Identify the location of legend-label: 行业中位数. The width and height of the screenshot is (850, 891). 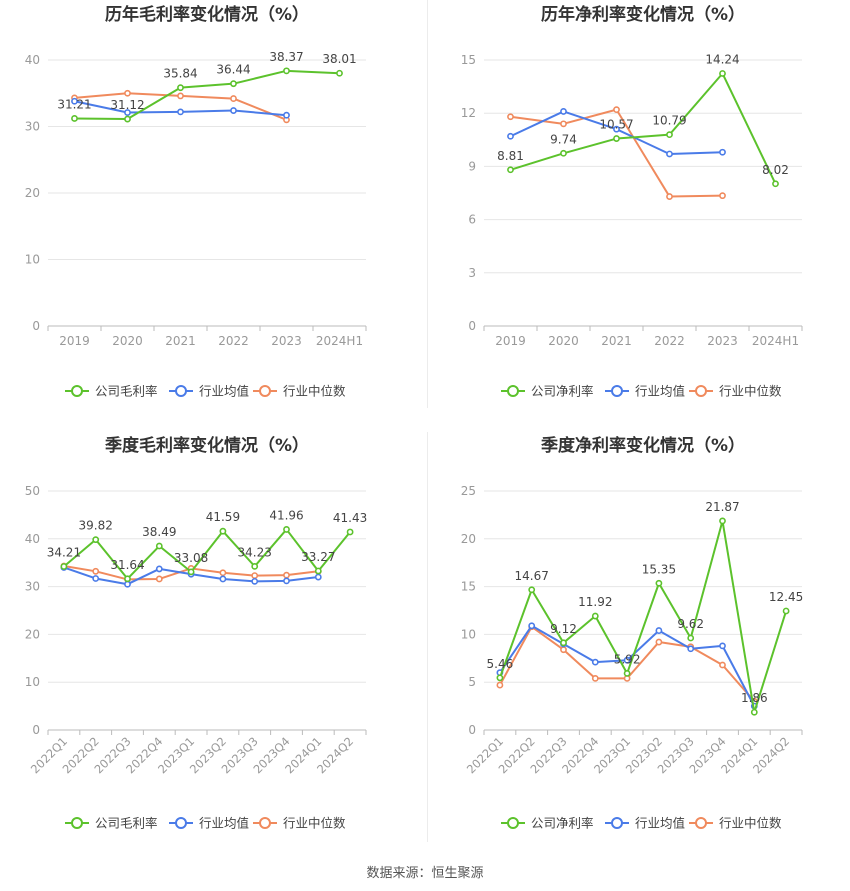
(314, 823).